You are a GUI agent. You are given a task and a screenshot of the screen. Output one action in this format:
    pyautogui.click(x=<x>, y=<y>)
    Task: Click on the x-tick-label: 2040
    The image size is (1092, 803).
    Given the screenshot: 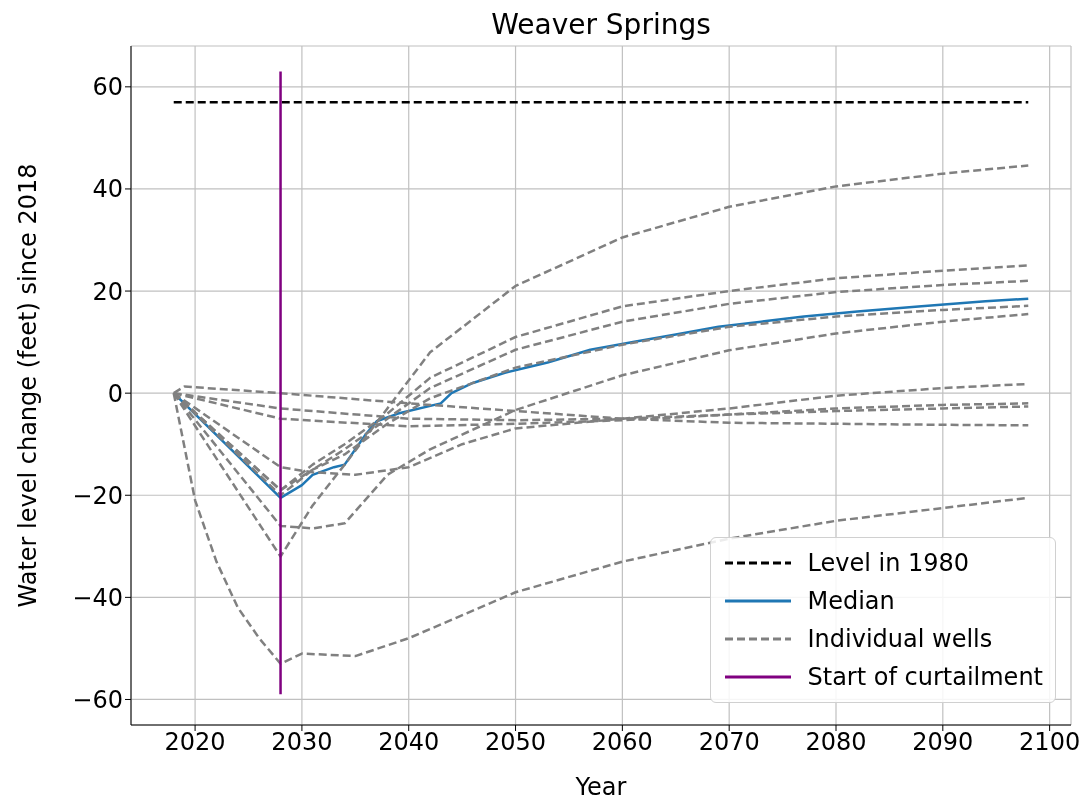 What is the action you would take?
    pyautogui.click(x=409, y=742)
    